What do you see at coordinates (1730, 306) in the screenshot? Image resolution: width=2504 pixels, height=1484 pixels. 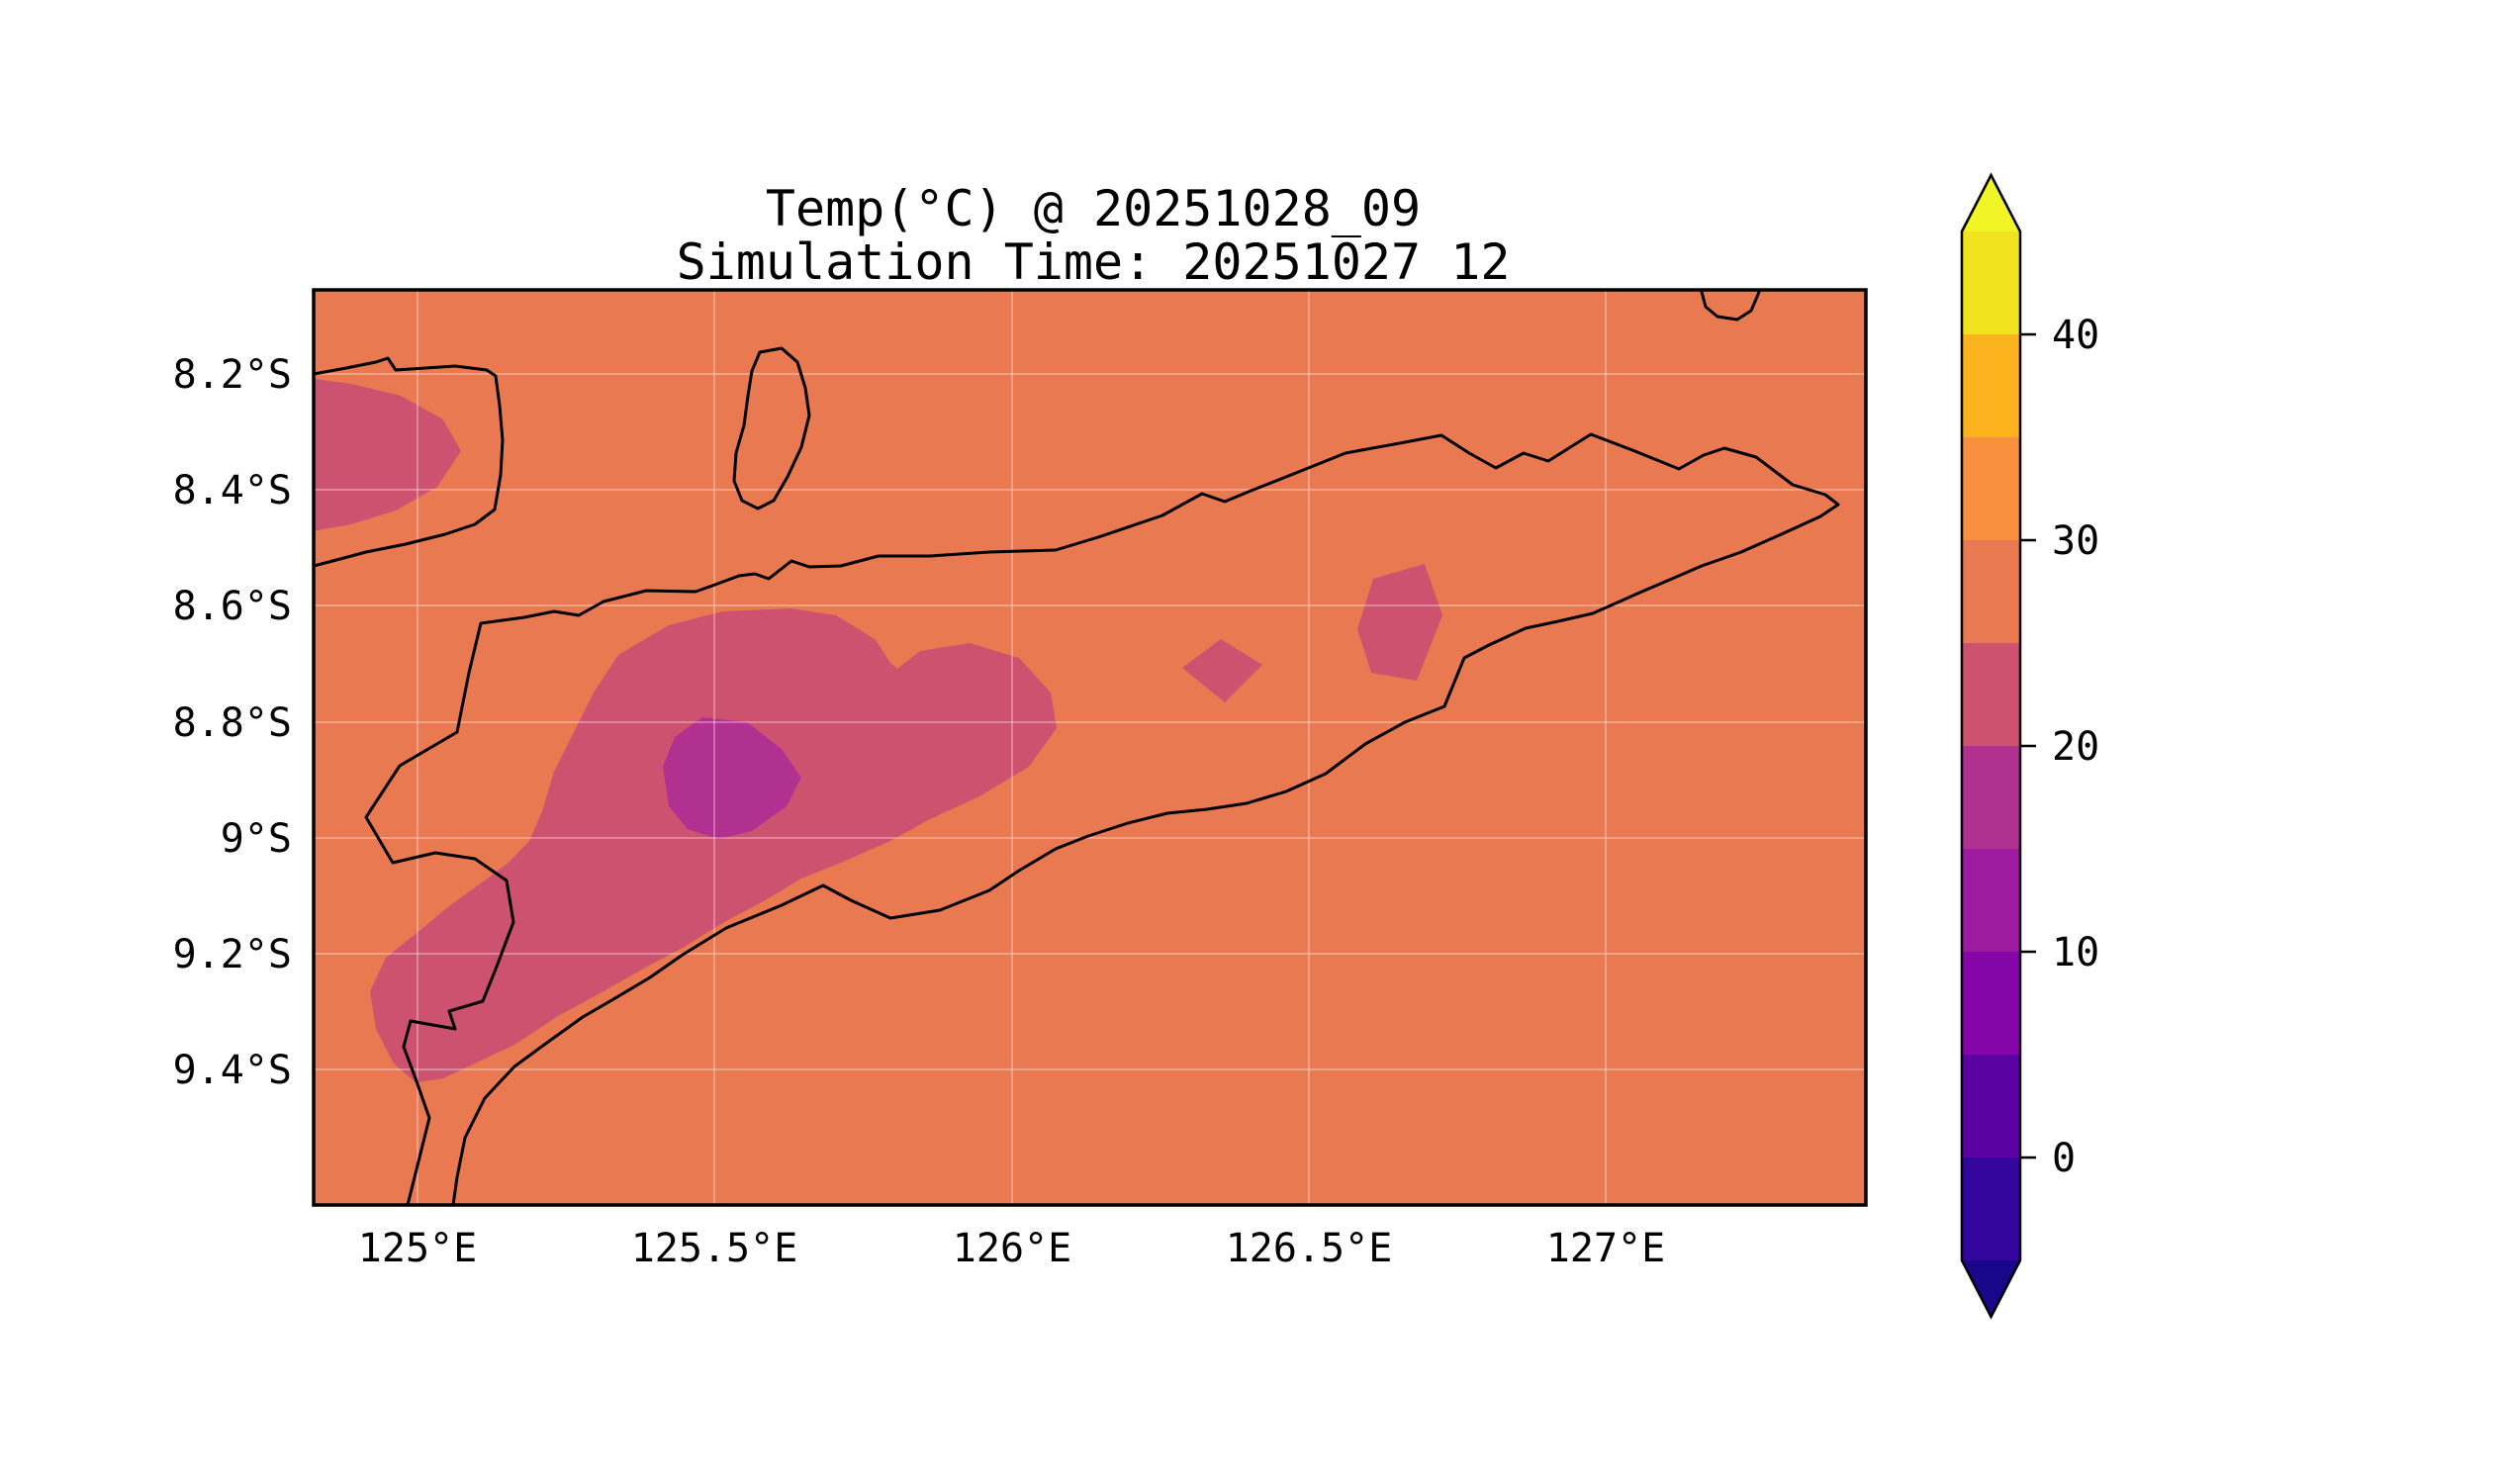 I see `coastline-kisar-island` at bounding box center [1730, 306].